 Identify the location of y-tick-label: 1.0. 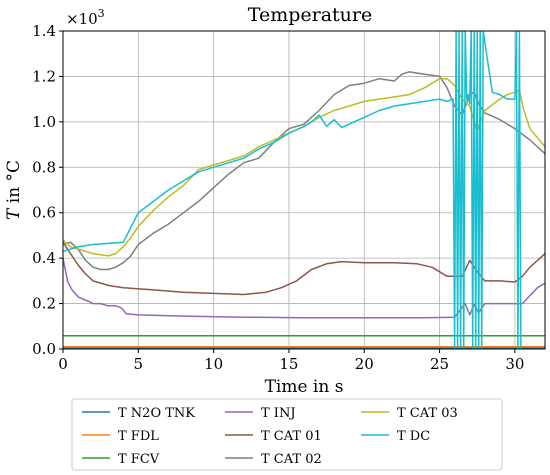
(44, 122).